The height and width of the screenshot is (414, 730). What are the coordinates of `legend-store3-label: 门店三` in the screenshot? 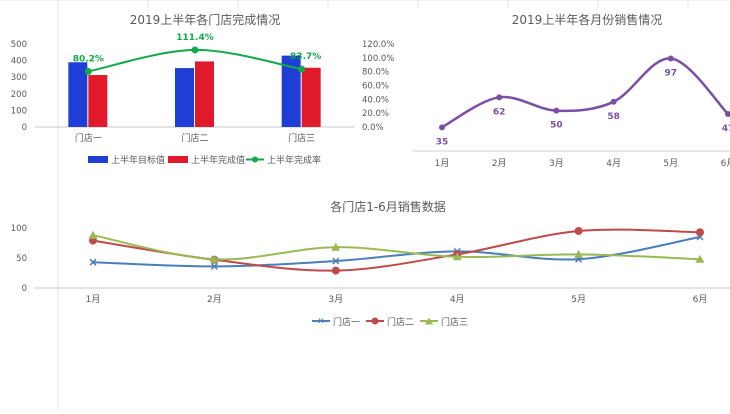 It's located at (454, 322).